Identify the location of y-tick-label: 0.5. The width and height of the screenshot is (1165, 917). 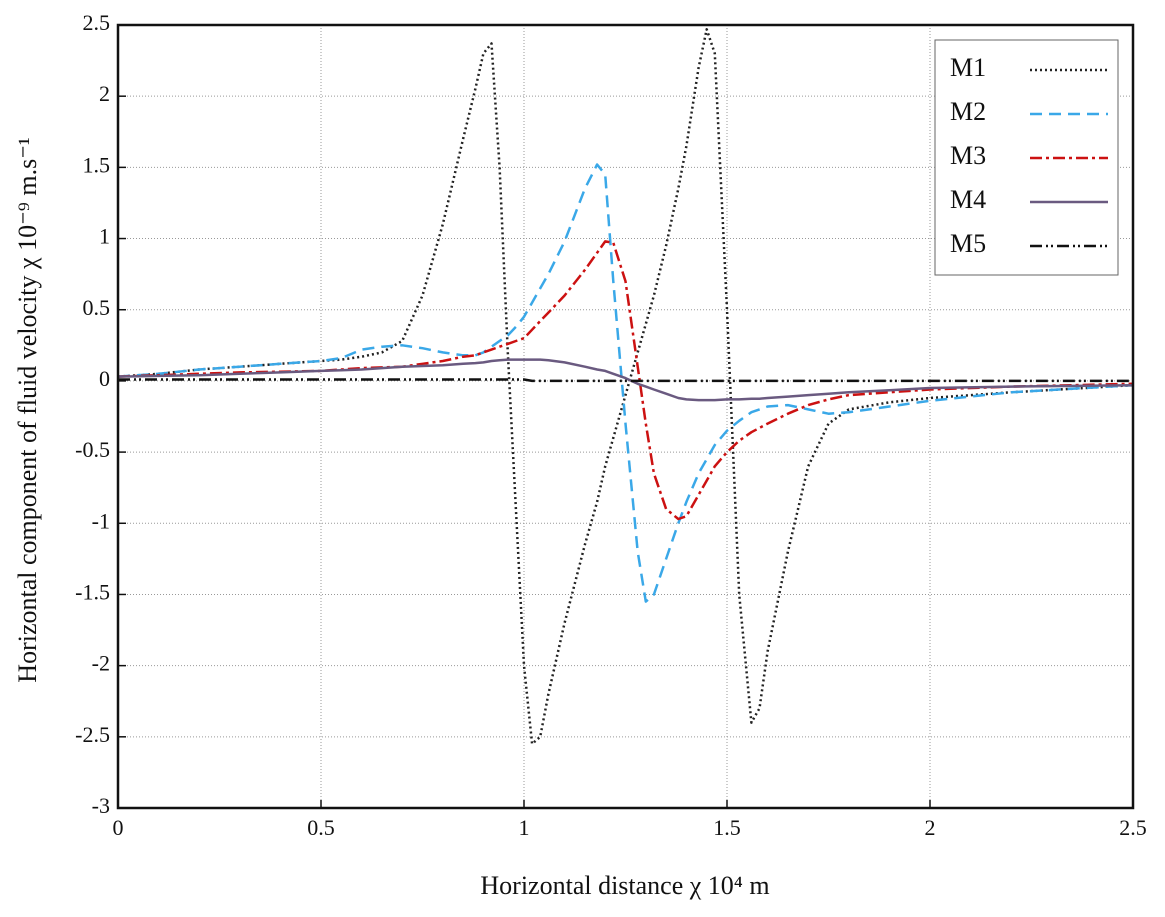
(97, 307).